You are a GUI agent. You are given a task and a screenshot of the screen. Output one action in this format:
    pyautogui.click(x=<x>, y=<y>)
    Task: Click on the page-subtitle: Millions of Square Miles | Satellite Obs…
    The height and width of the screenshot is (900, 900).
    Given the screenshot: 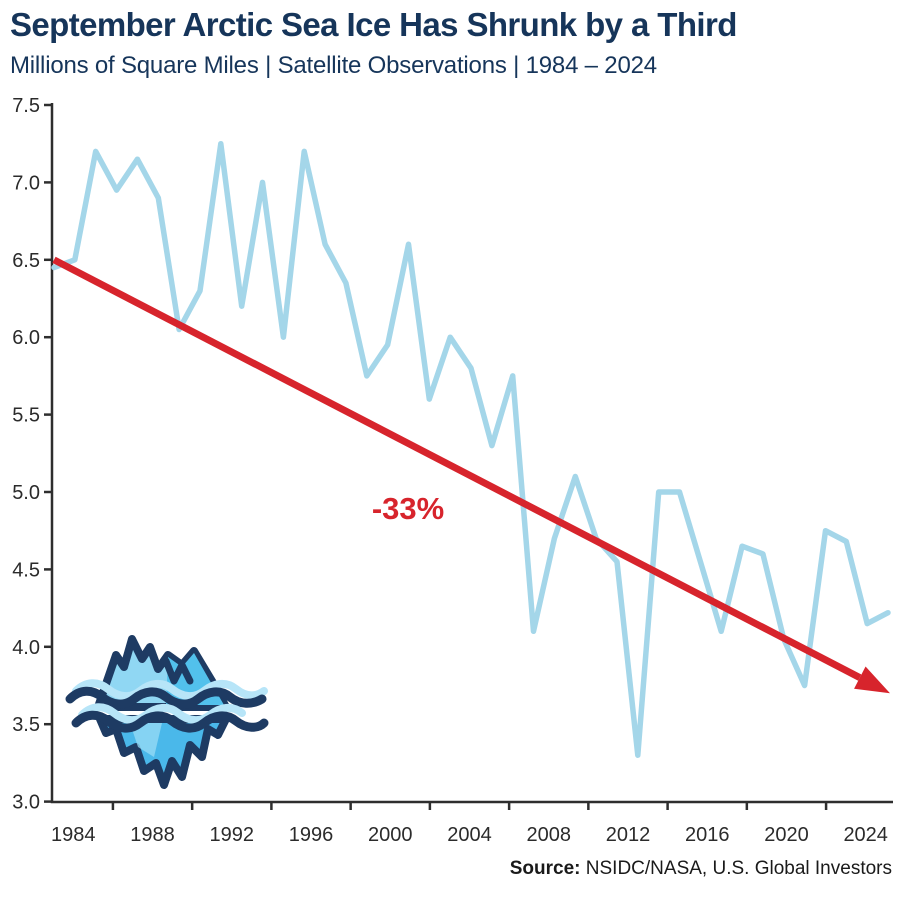 What is the action you would take?
    pyautogui.click(x=333, y=65)
    